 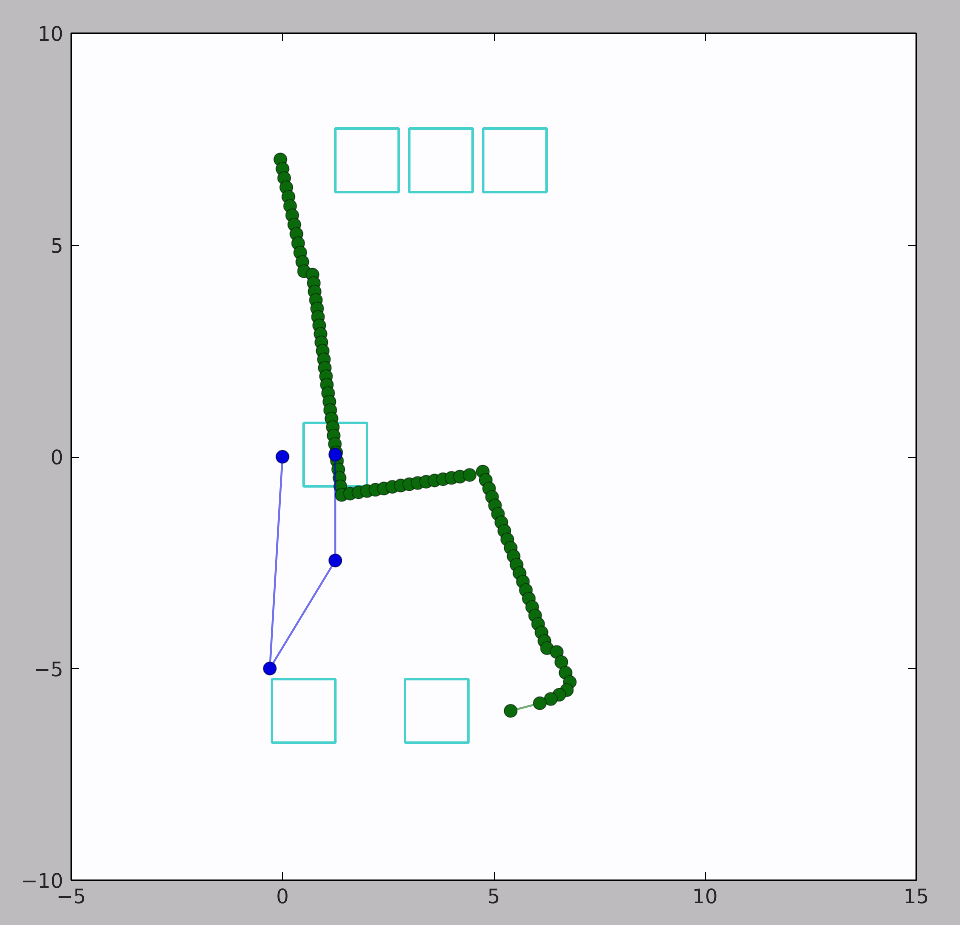 I want to click on y-tick-label: 10, so click(x=51, y=34).